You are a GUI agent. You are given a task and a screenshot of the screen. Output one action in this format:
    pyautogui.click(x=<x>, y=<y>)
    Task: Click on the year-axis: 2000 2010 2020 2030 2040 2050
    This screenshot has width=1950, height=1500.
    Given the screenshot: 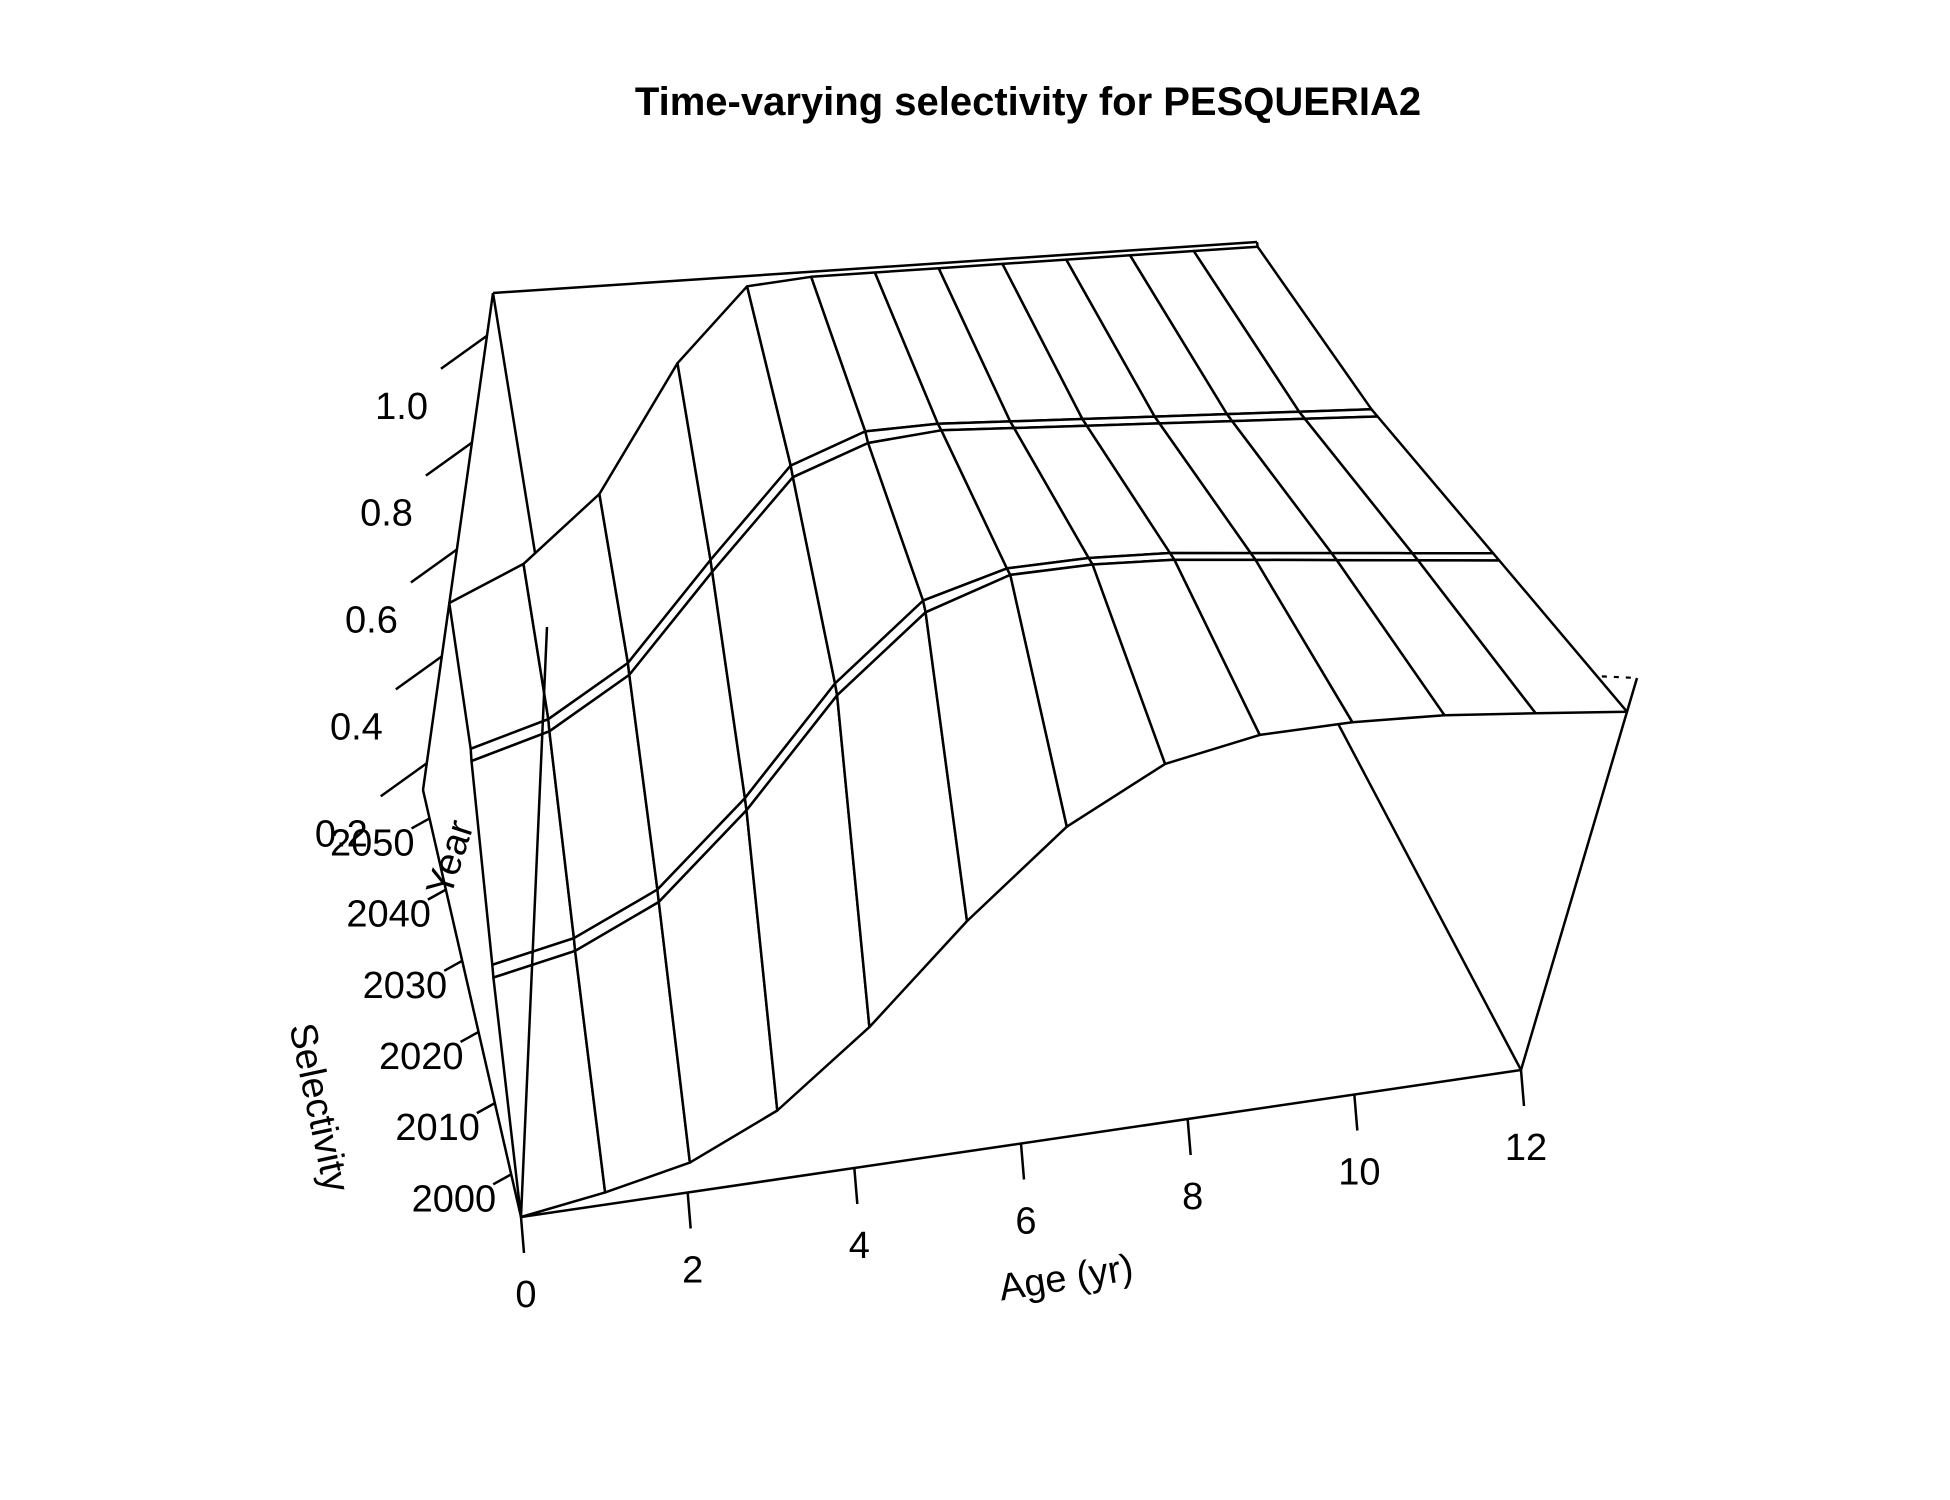 What is the action you would take?
    pyautogui.click(x=421, y=1018)
    